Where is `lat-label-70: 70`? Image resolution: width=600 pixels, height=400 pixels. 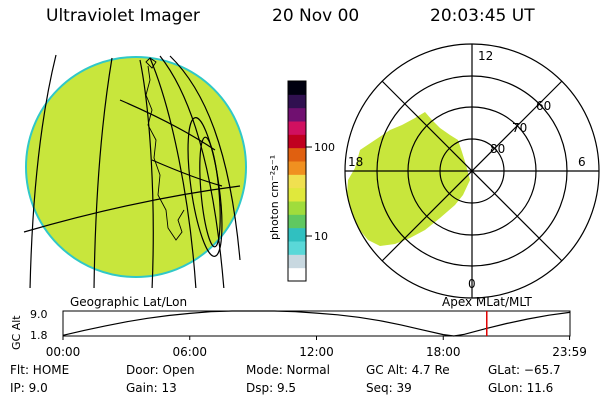 lat-label-70: 70 is located at coordinates (519, 128).